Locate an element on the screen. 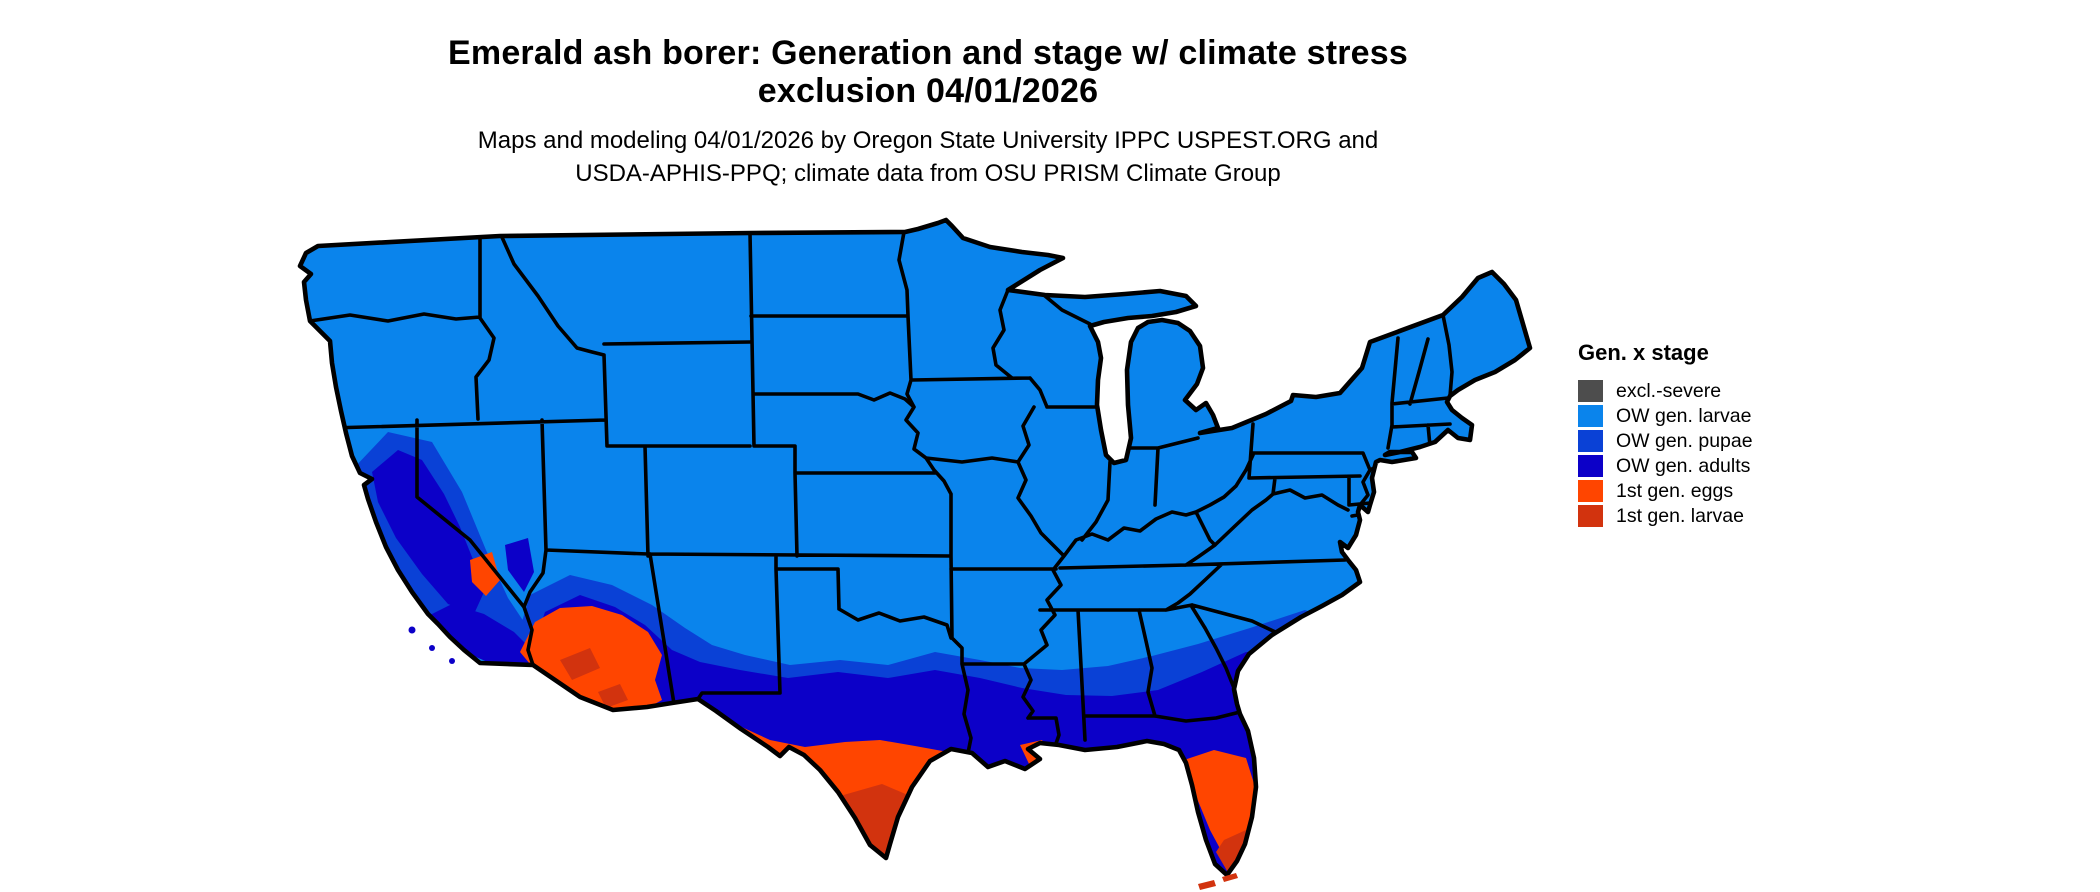 The height and width of the screenshot is (892, 2100). legend-item-ow-larvae: OW gen. larvae is located at coordinates (1728, 416).